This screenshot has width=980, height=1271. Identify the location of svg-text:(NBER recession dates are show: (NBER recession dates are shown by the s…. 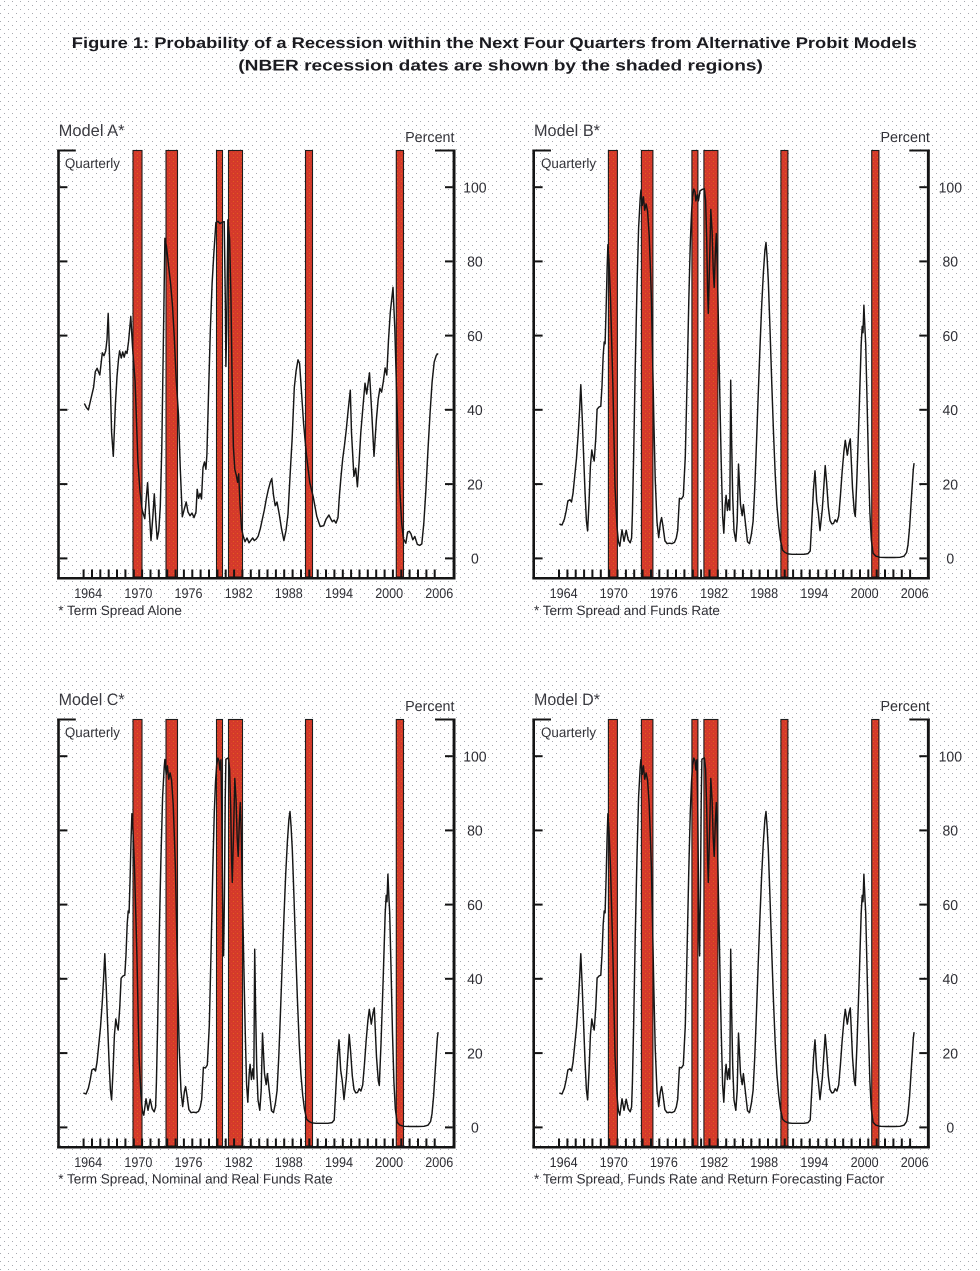
(500, 66).